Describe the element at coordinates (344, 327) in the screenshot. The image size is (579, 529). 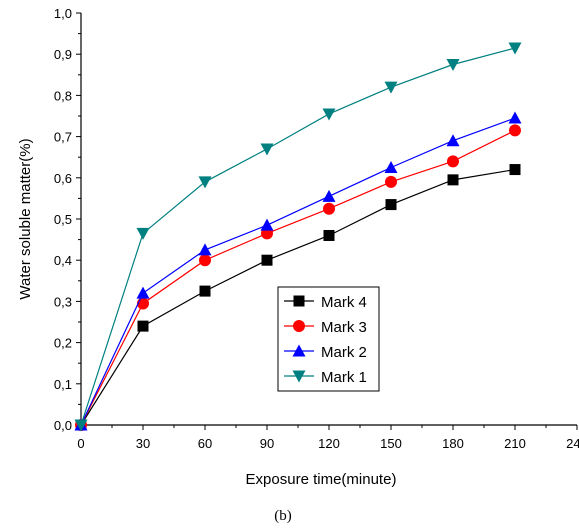
I see `legend-label: Mark 3` at that location.